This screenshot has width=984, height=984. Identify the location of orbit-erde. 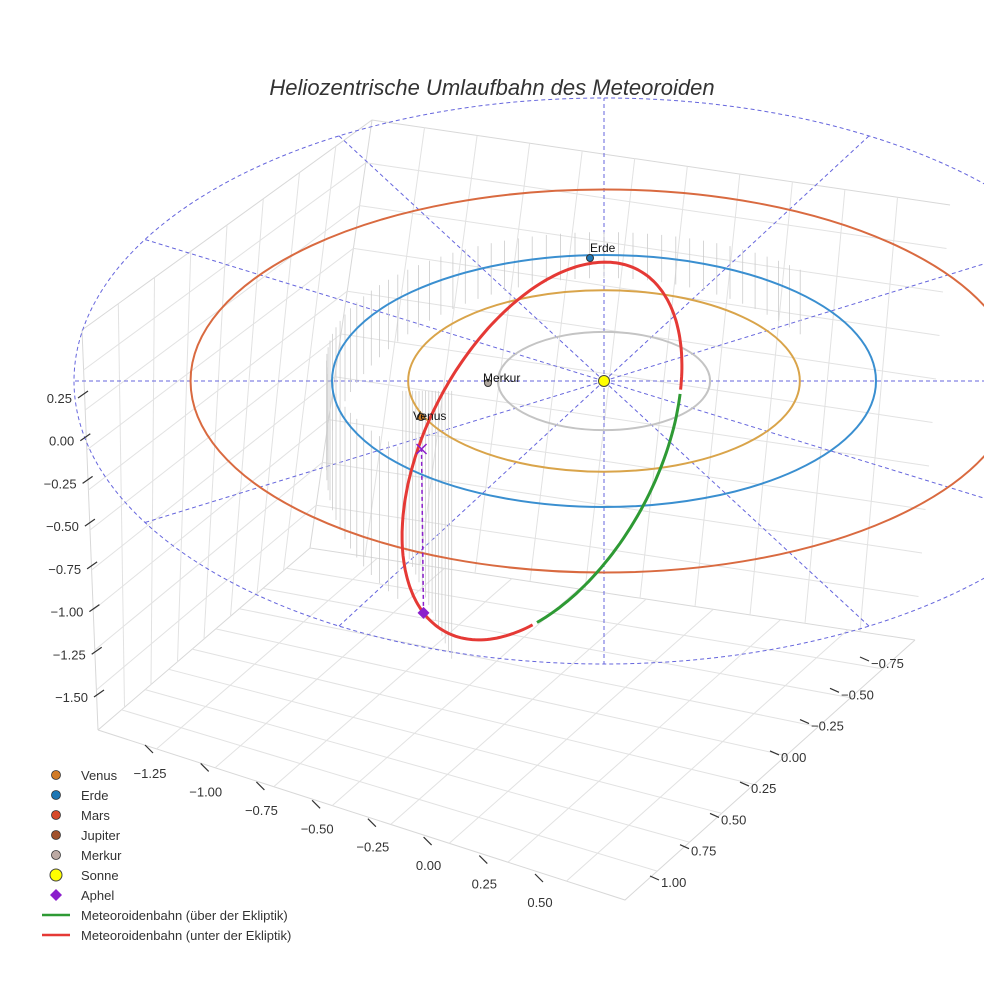
(604, 381).